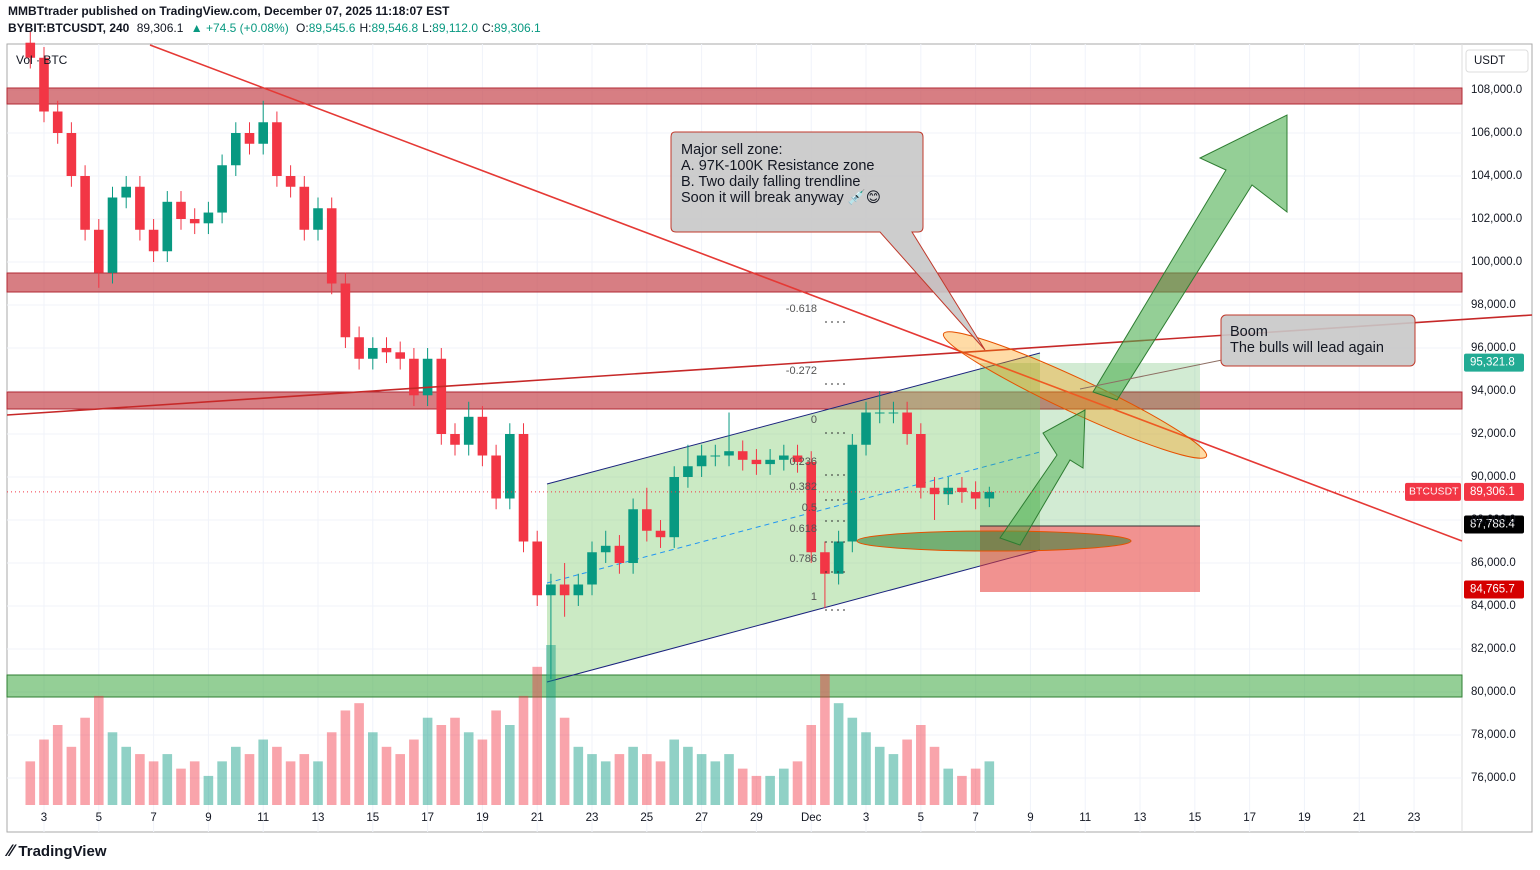  What do you see at coordinates (1489, 61) in the screenshot?
I see `currency: USDT` at bounding box center [1489, 61].